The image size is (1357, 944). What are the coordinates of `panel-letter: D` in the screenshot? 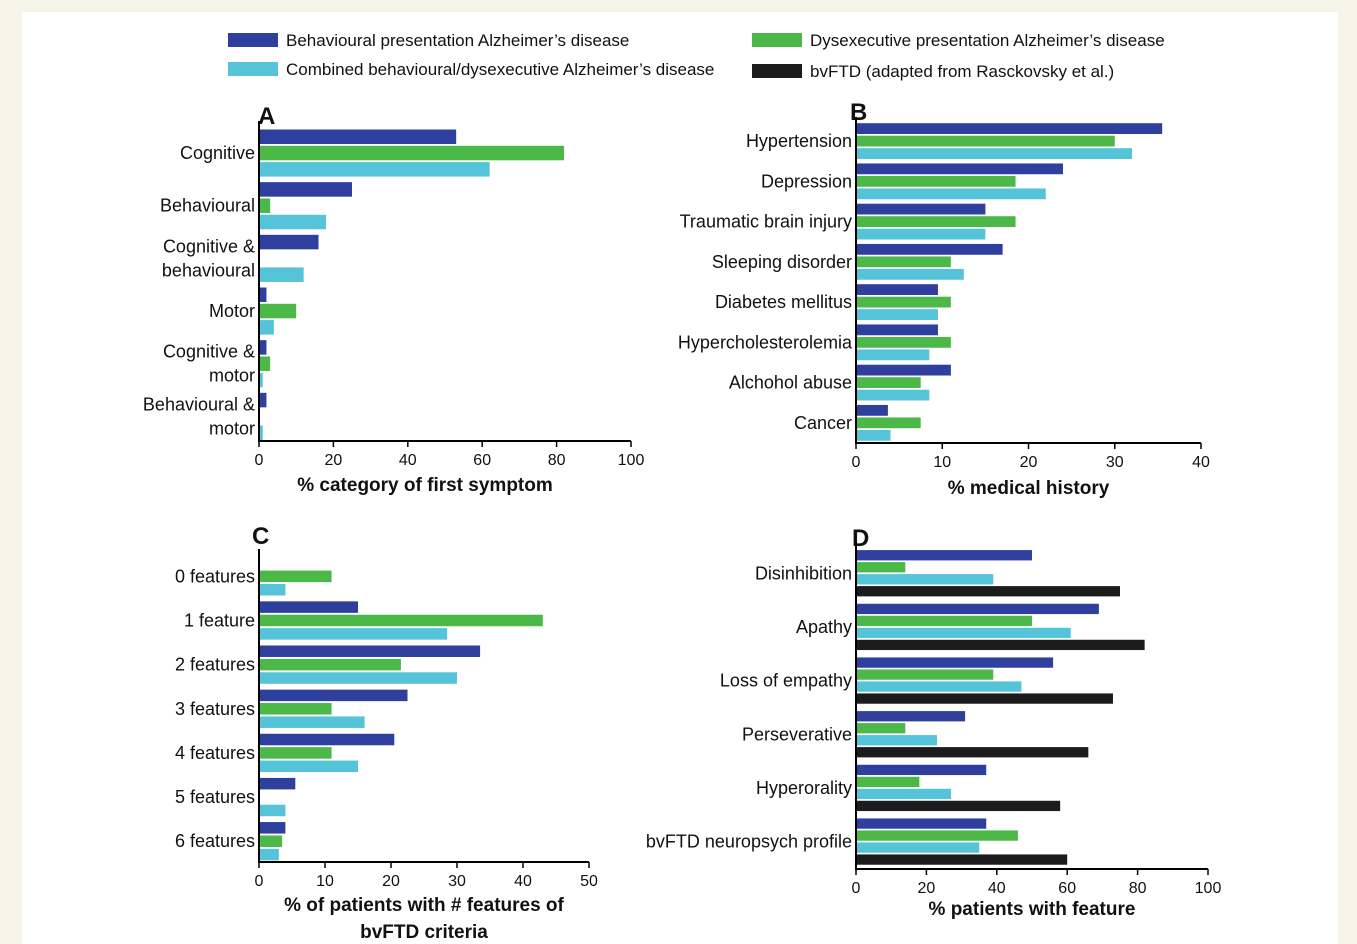 It's located at (860, 538).